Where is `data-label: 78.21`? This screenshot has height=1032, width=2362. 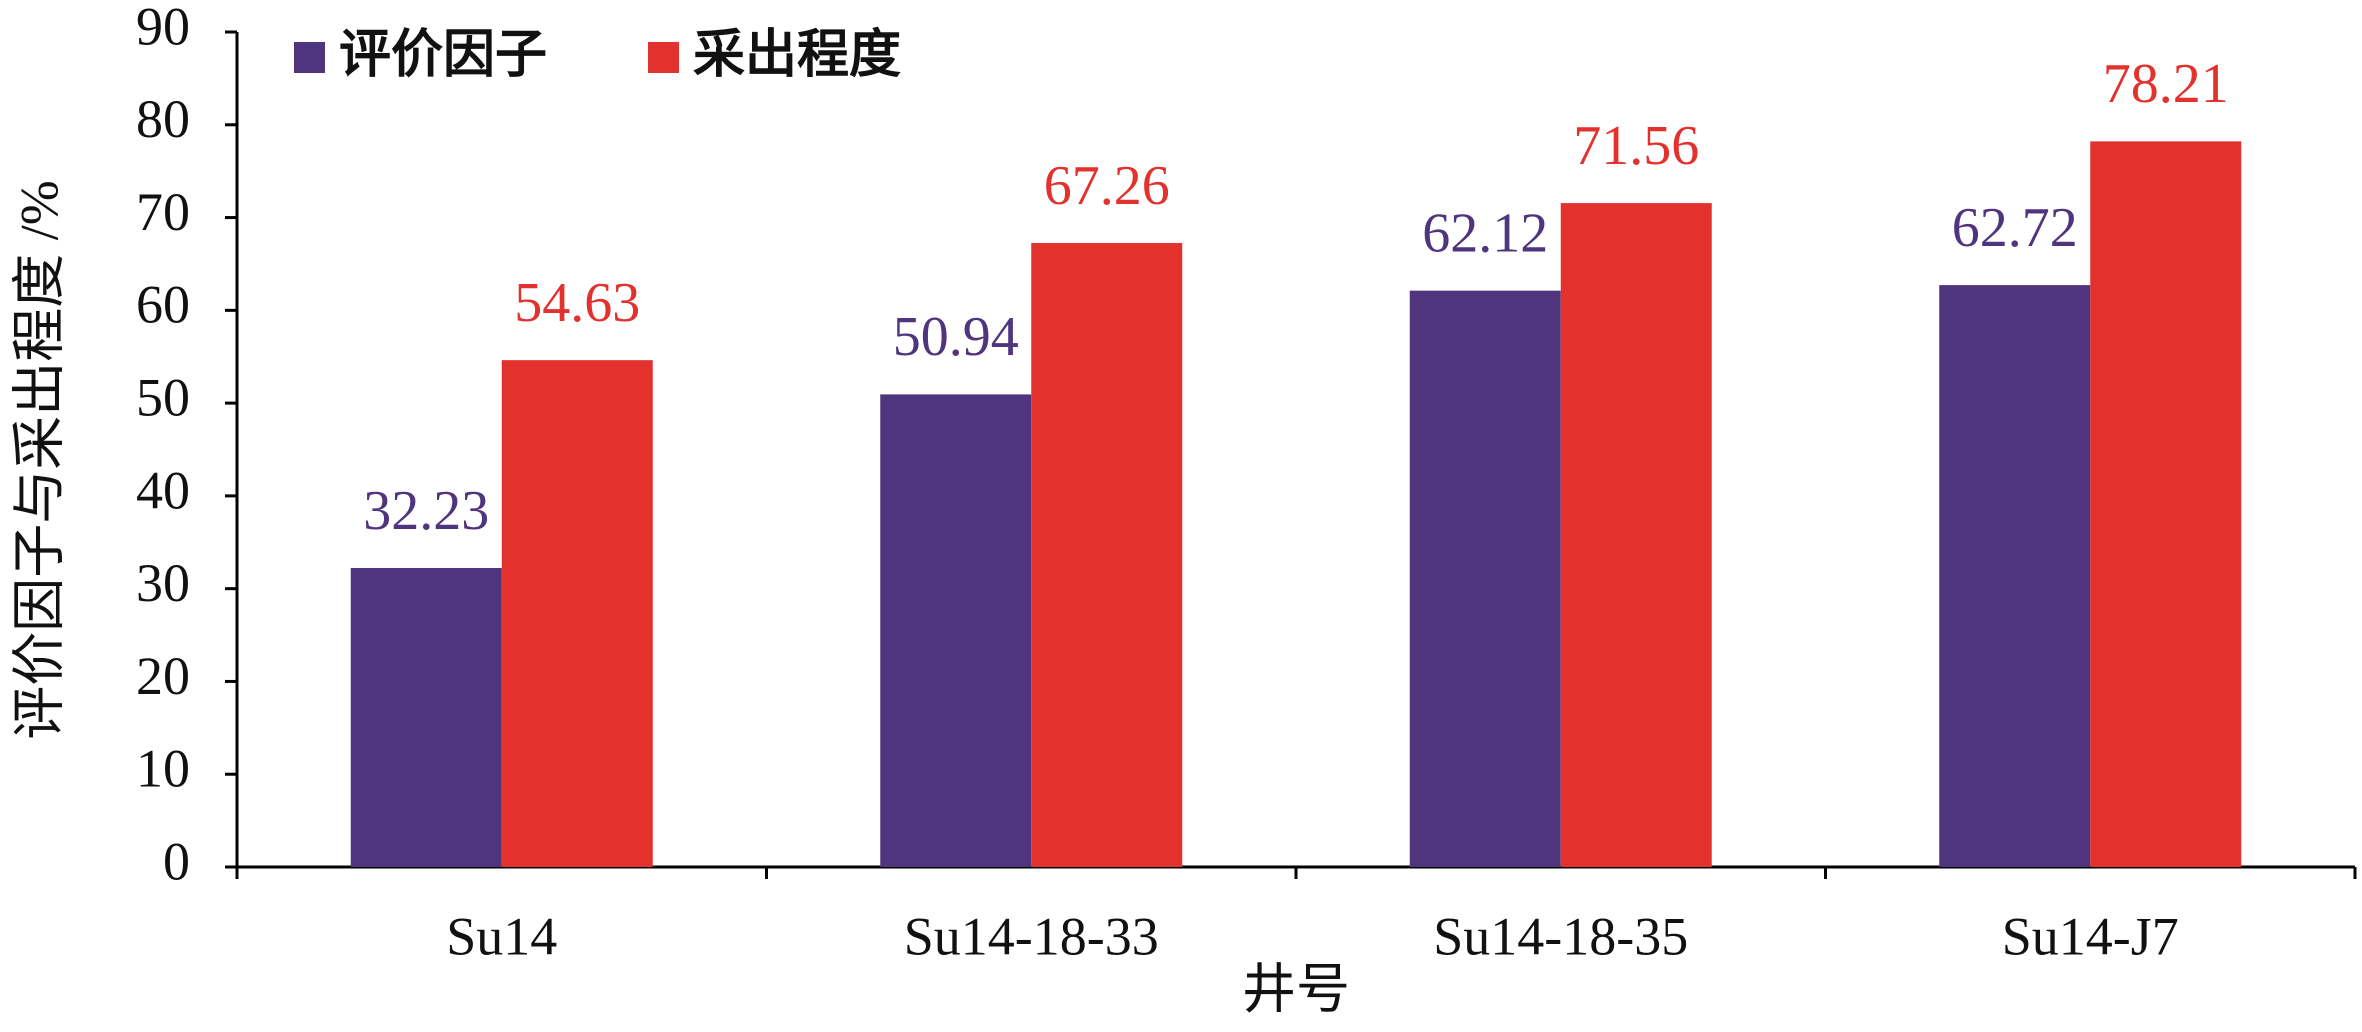 data-label: 78.21 is located at coordinates (2166, 84).